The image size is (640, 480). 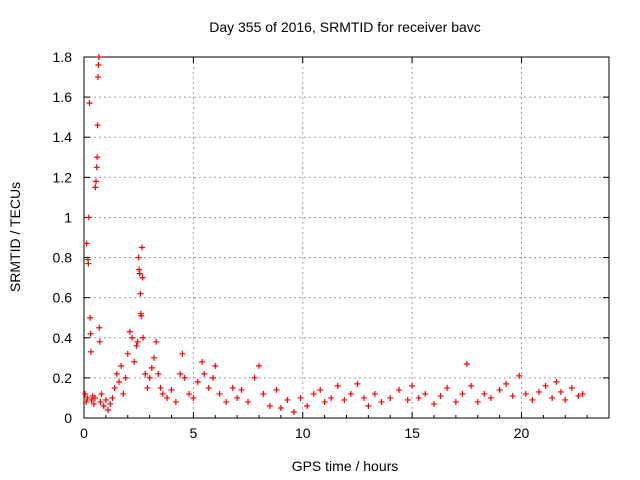 What do you see at coordinates (193, 433) in the screenshot?
I see `x-tick-label: 5` at bounding box center [193, 433].